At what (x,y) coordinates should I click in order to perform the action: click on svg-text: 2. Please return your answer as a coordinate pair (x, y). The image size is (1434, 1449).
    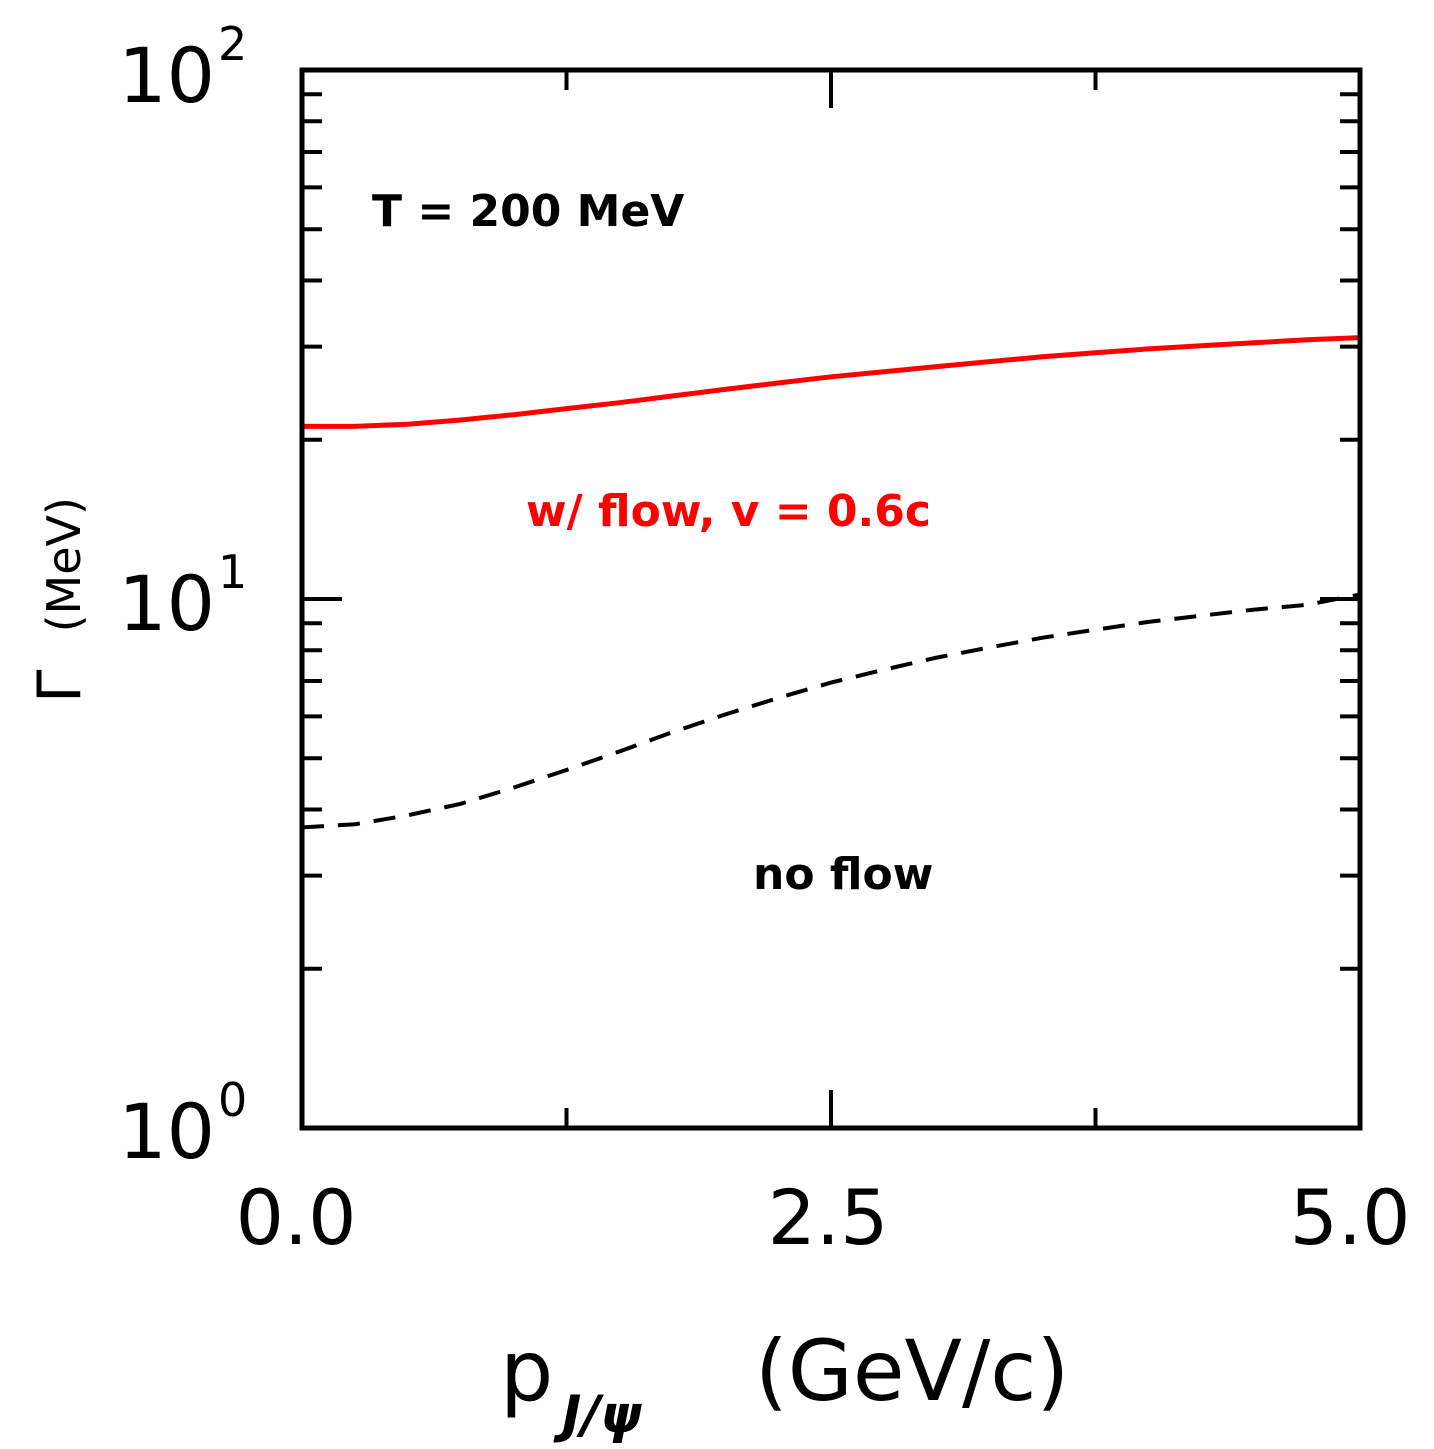
    Looking at the image, I should click on (232, 44).